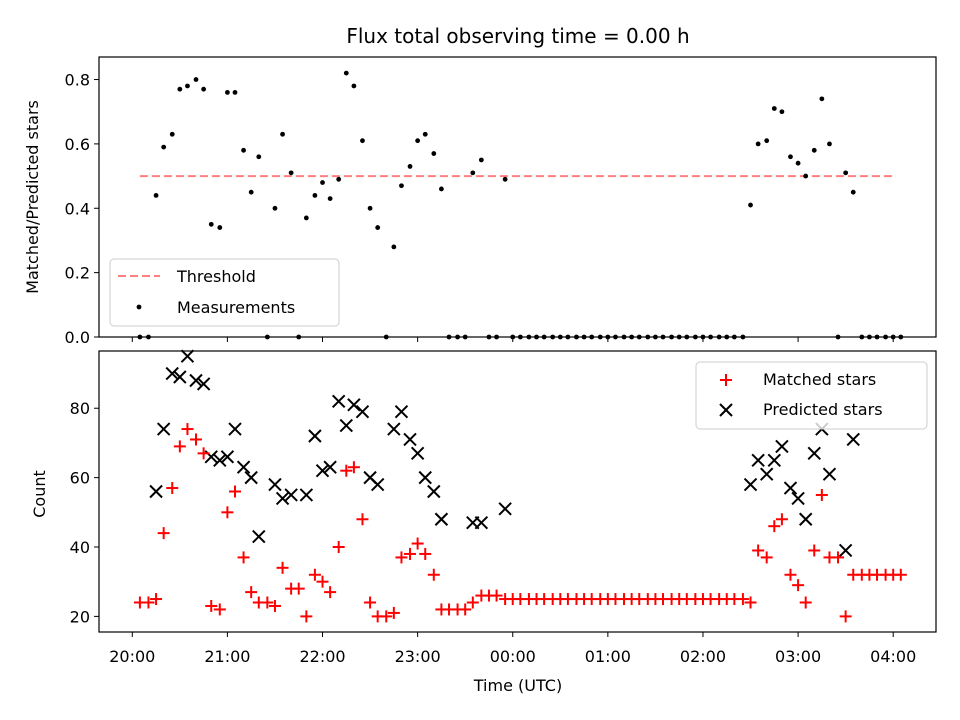  Describe the element at coordinates (513, 656) in the screenshot. I see `x-tick-label: 00:00` at that location.